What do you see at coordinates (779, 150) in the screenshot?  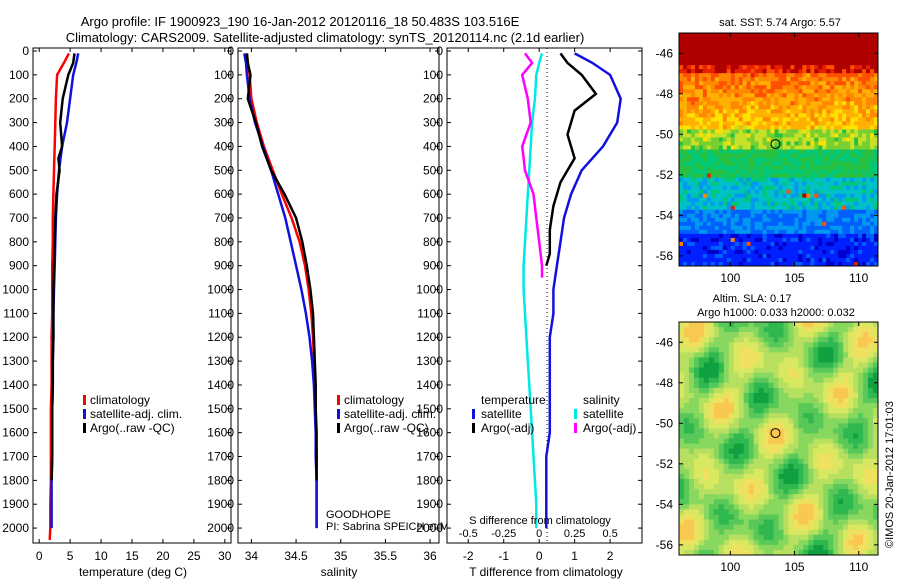 I see `sst-heatmap-cells` at bounding box center [779, 150].